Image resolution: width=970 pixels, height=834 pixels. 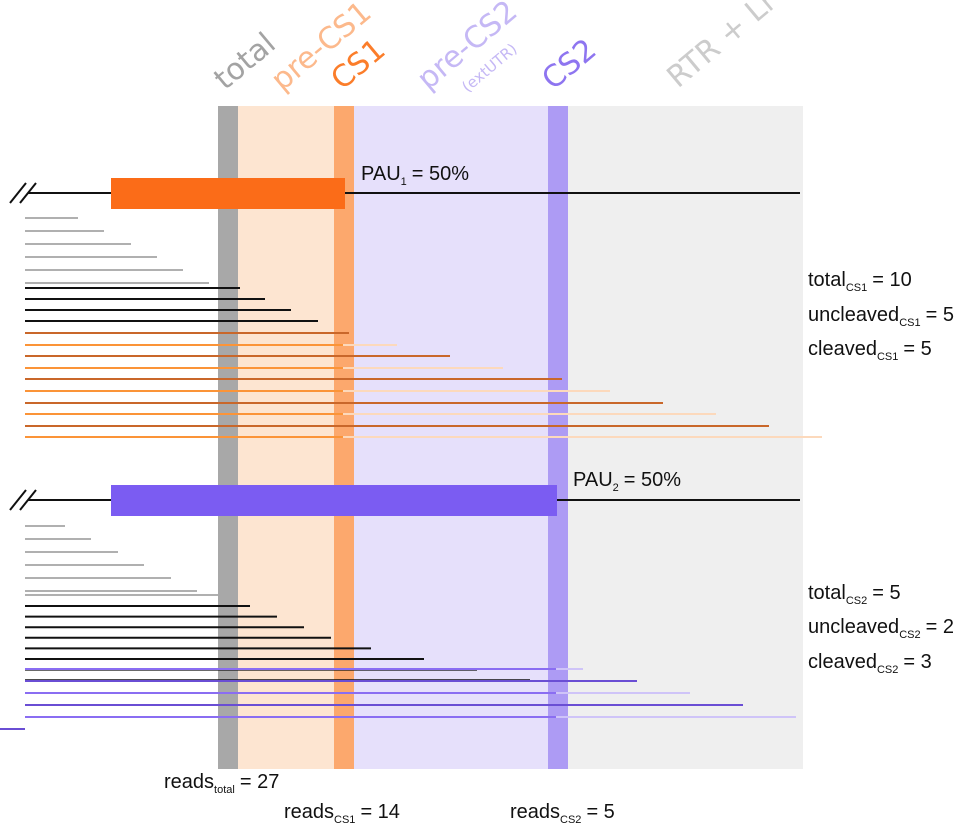 What do you see at coordinates (380, 812) in the screenshot?
I see `reads-cs1-value: = 14` at bounding box center [380, 812].